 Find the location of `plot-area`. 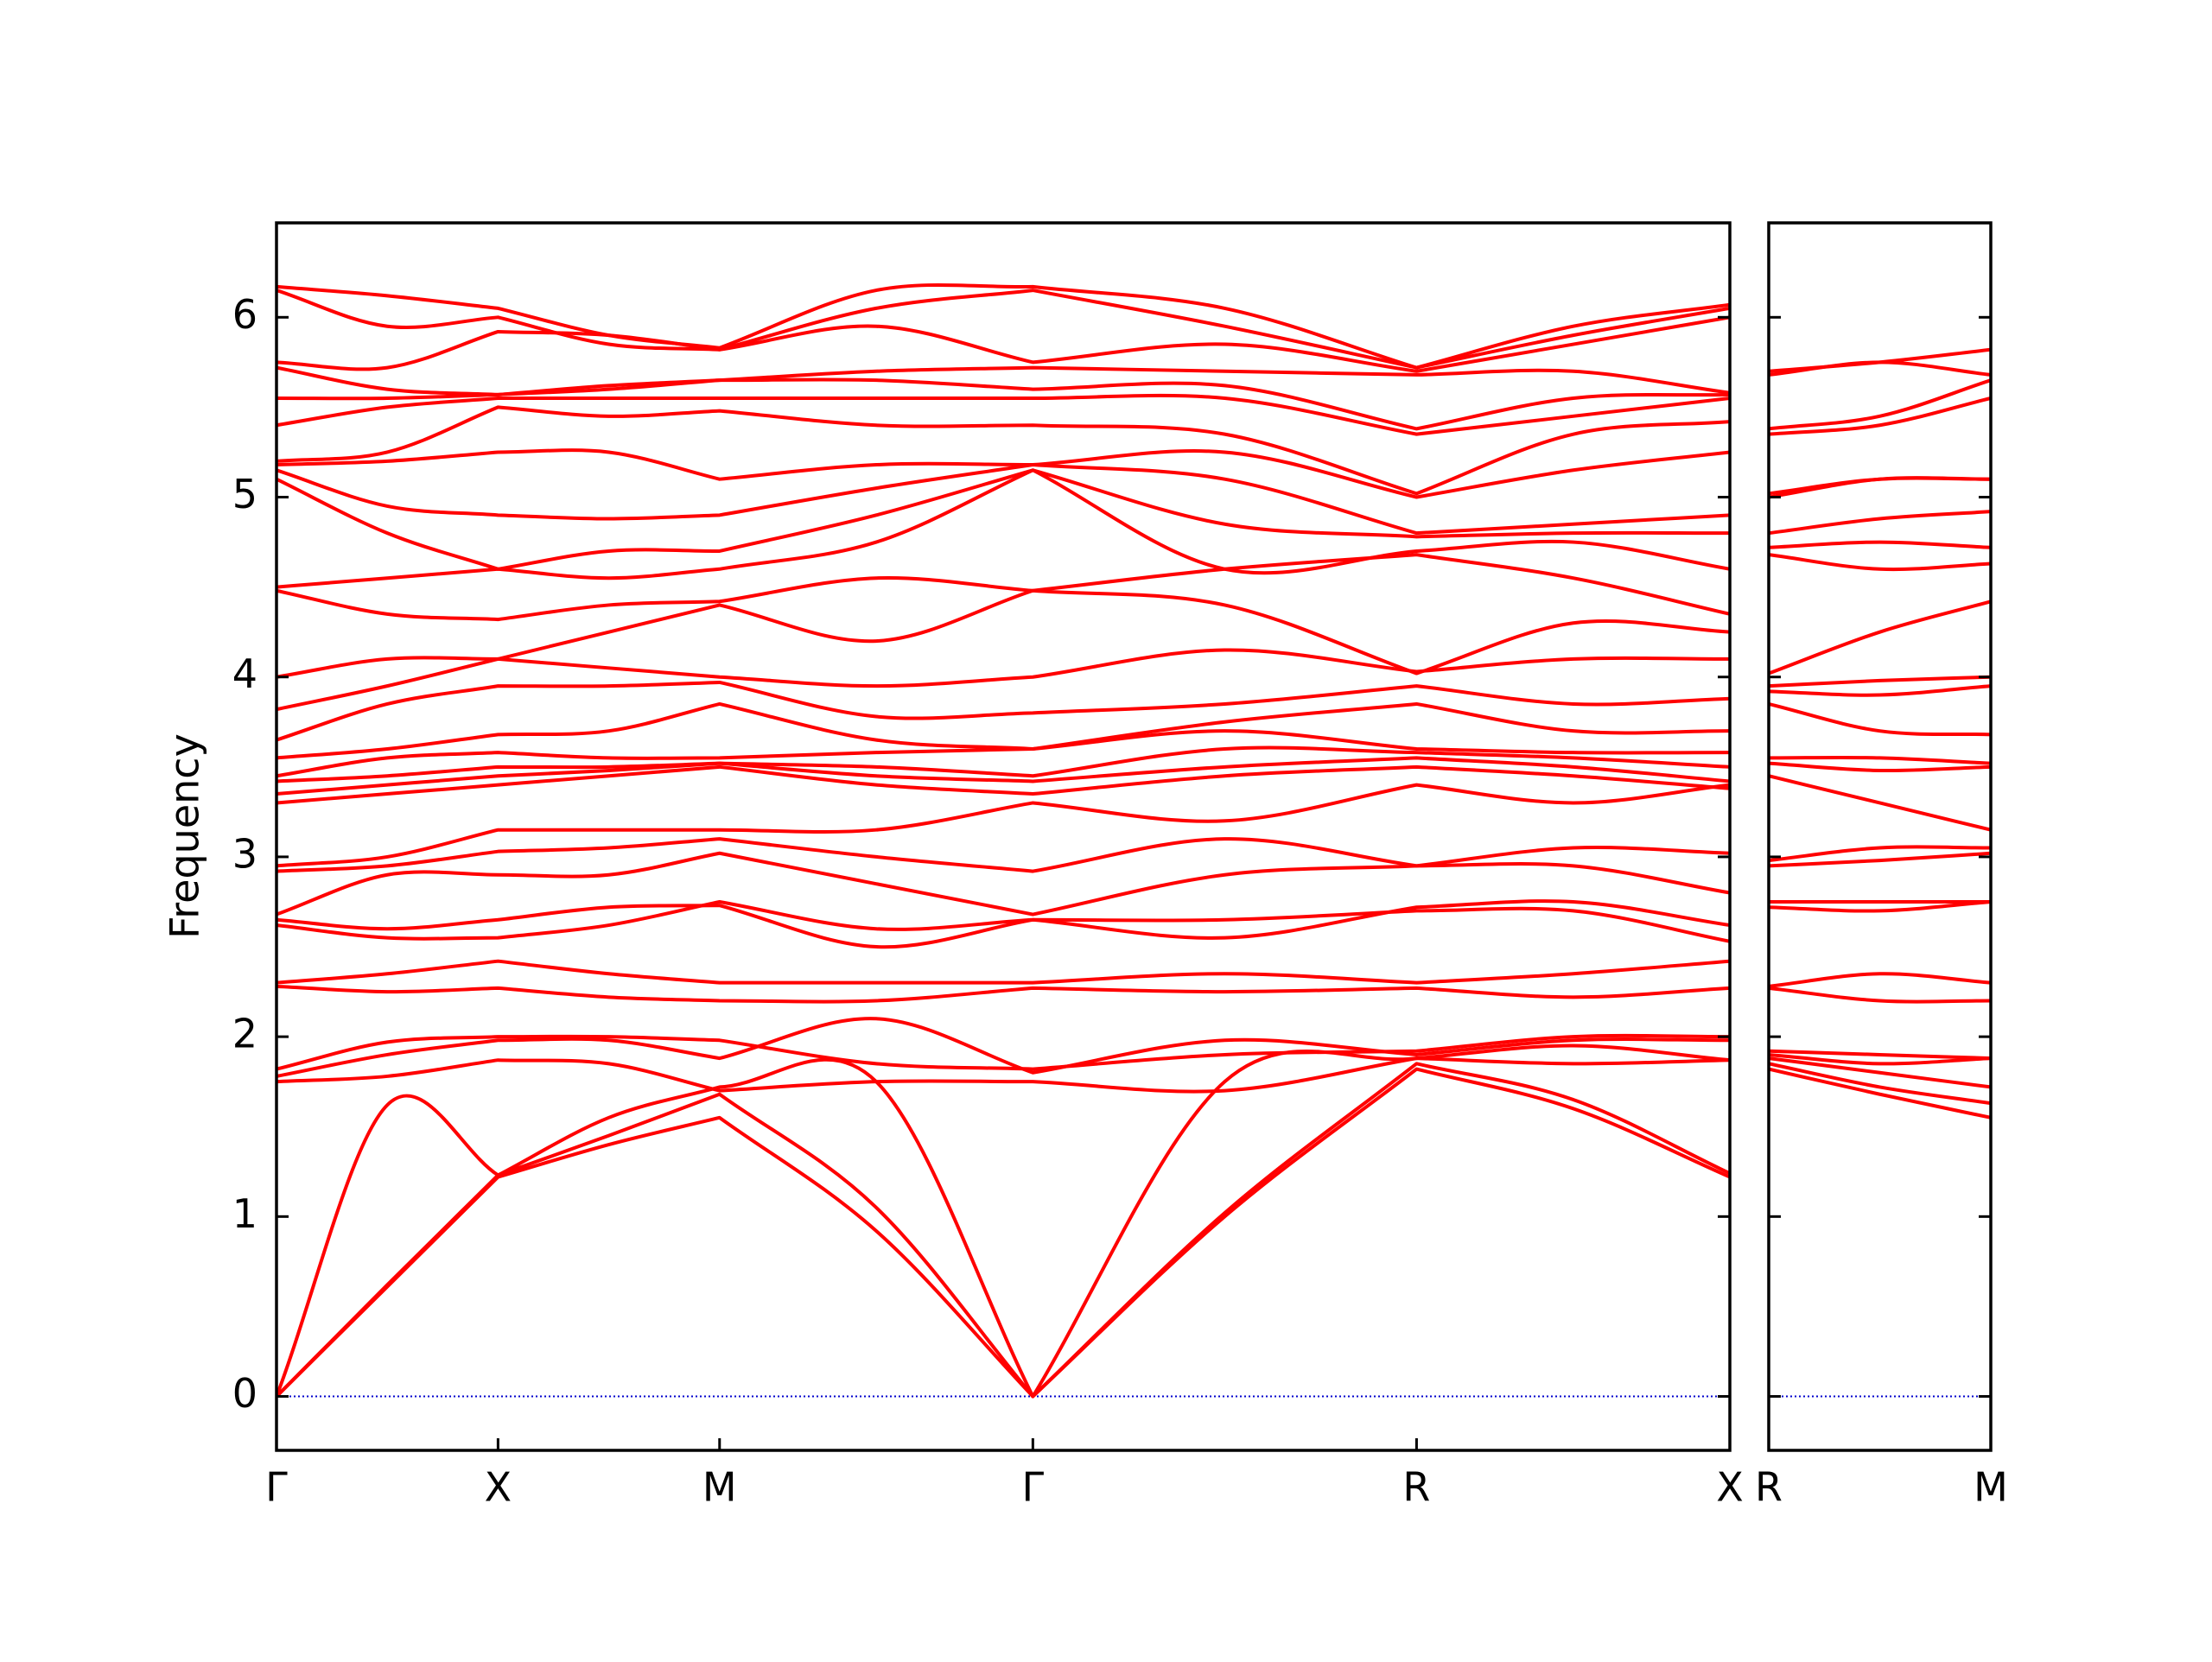

plot-area is located at coordinates (1880, 872).